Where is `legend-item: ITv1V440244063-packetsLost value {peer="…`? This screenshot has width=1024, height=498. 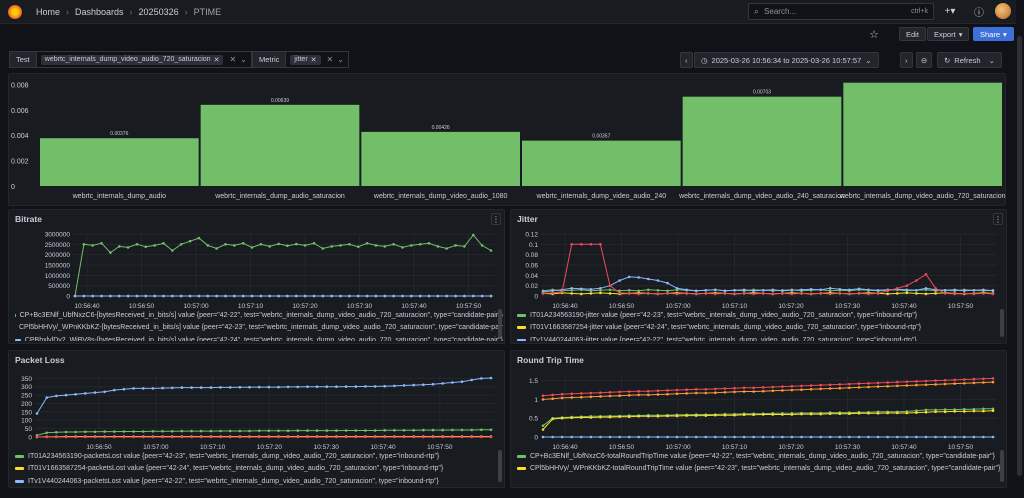 legend-item: ITv1V440244063-packetsLost value {peer="… is located at coordinates (259, 480).